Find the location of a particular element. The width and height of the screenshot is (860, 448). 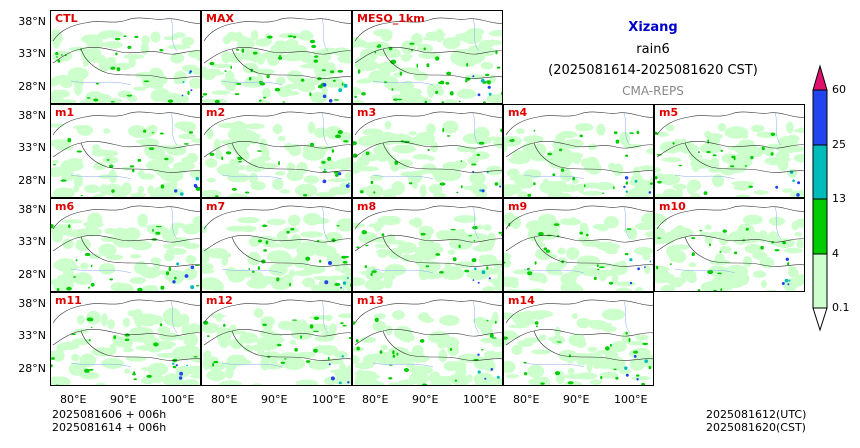

colorbar-segment-0.1-4 is located at coordinates (820, 281).